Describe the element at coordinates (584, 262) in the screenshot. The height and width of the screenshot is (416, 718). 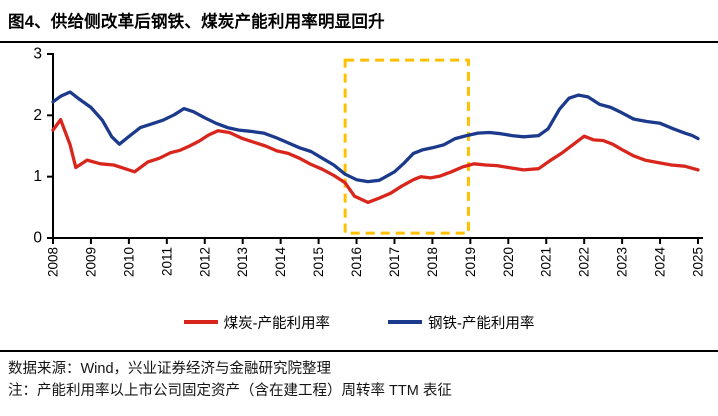
I see `x-tick-label: 2022` at that location.